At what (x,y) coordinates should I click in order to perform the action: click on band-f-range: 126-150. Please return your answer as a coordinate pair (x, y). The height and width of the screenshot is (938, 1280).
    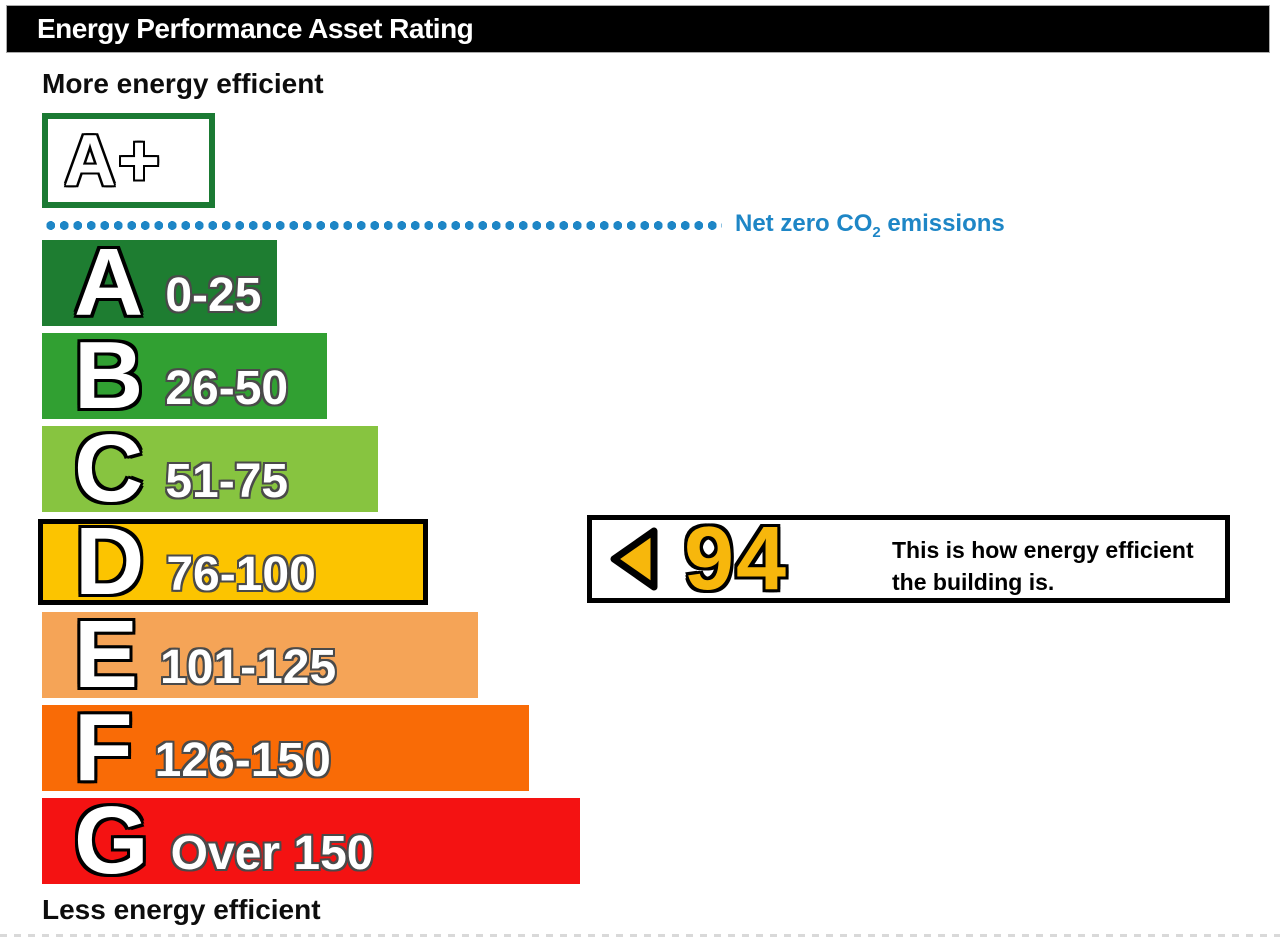
    Looking at the image, I should click on (242, 760).